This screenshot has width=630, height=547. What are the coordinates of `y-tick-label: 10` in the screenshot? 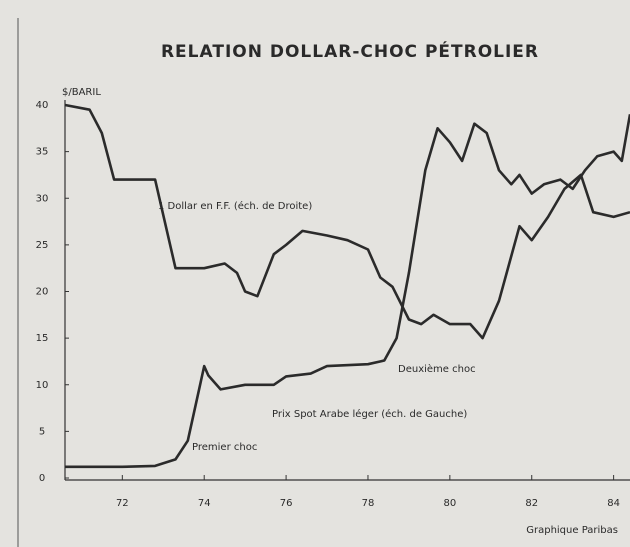 It's located at (42, 385).